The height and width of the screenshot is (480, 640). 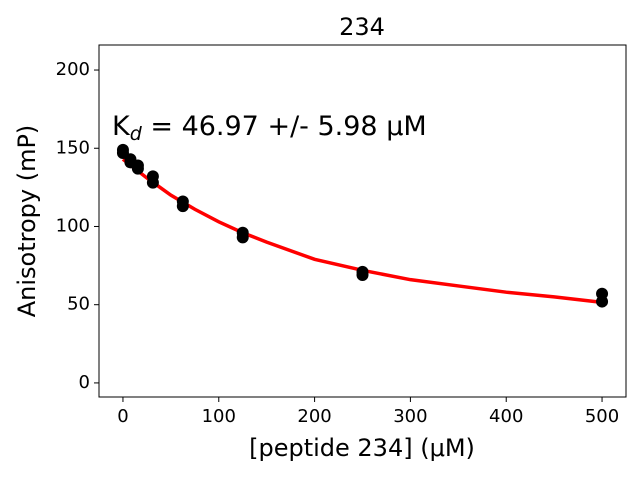 What do you see at coordinates (362, 448) in the screenshot?
I see `x-axis-label: [peptide 234] (μM)` at bounding box center [362, 448].